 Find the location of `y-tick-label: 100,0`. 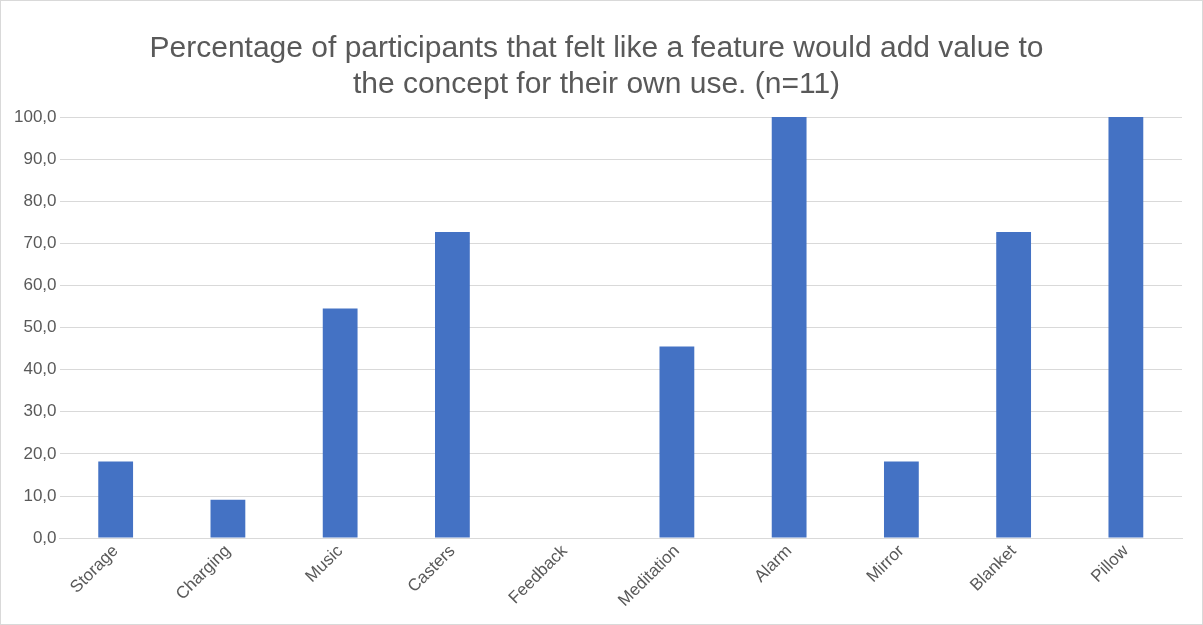

y-tick-label: 100,0 is located at coordinates (35, 116).